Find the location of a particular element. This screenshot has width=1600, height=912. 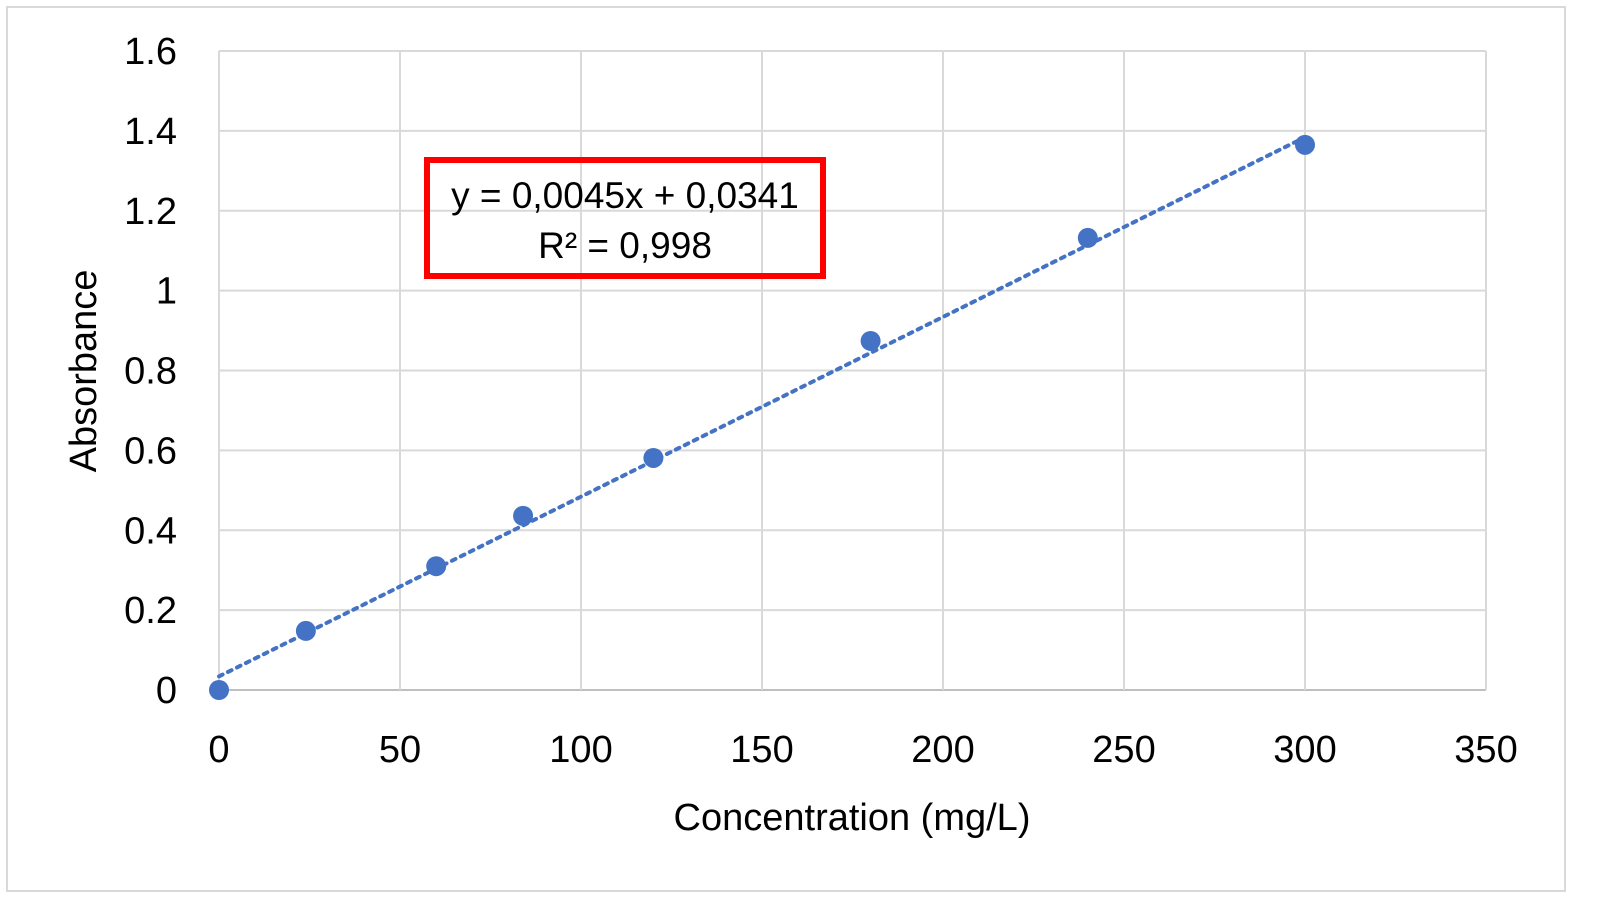

y-tick-label: 1 is located at coordinates (166, 292).